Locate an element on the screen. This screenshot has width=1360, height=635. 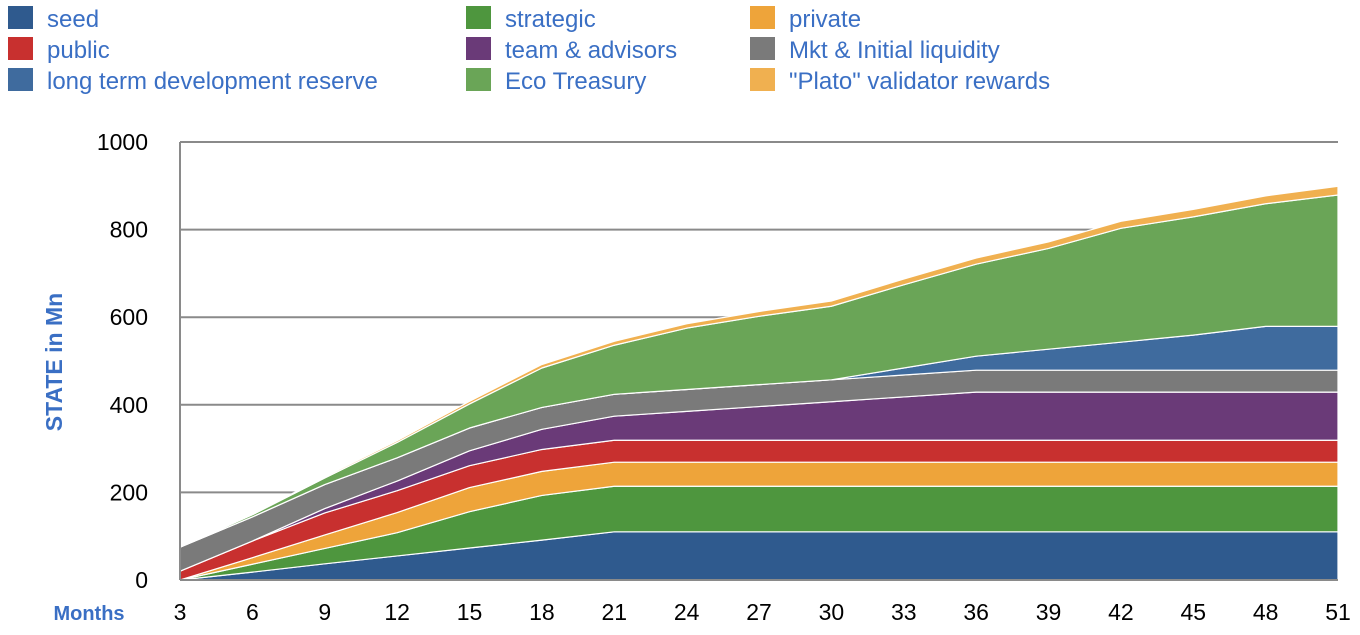
x-tick-label: 21 is located at coordinates (614, 612).